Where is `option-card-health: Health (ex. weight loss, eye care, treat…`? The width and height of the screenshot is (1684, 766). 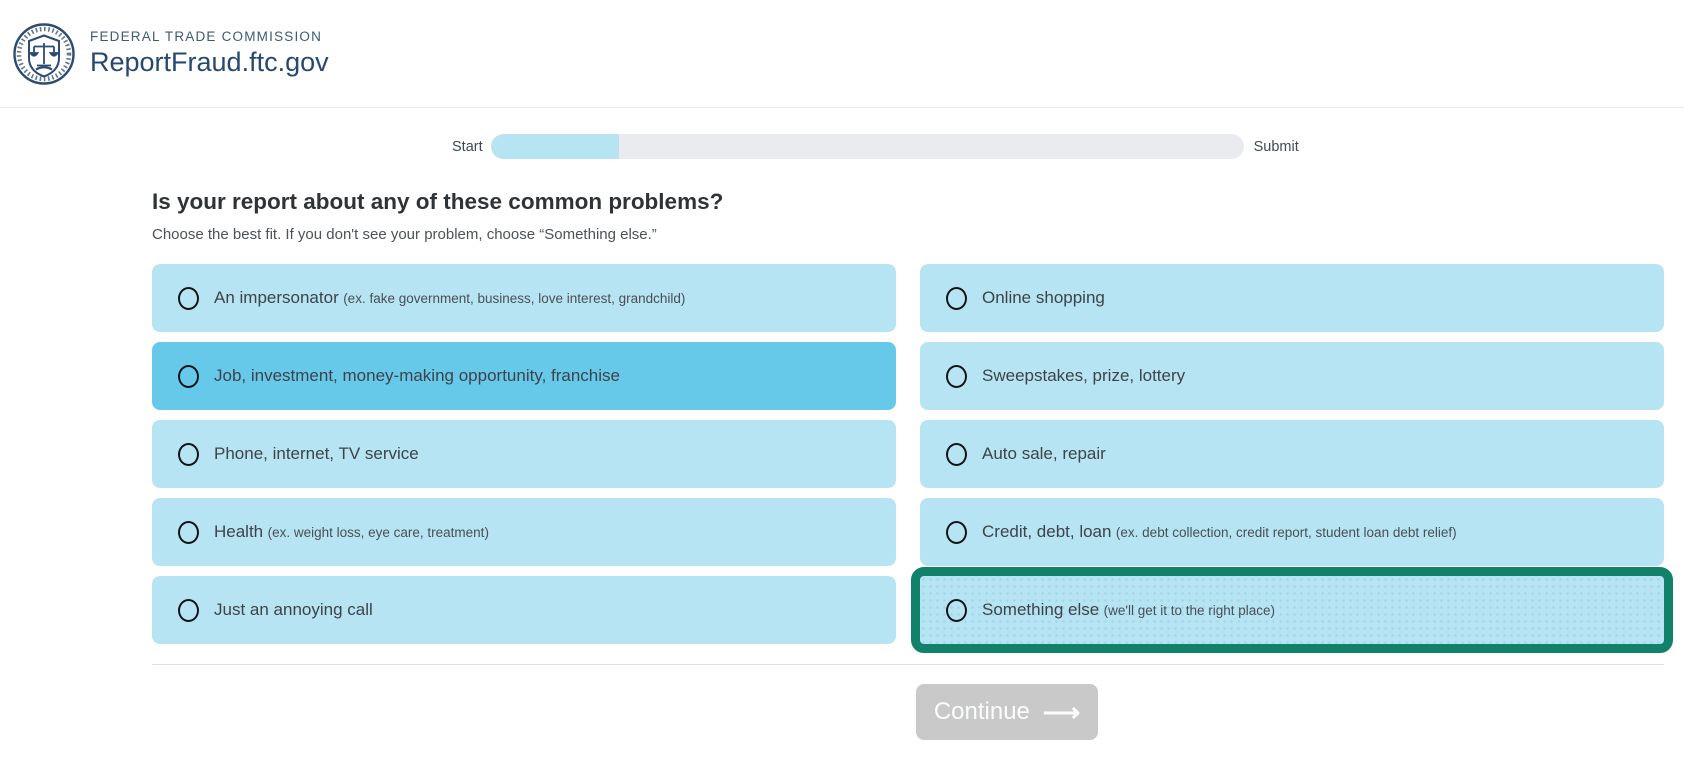
option-card-health: Health (ex. weight loss, eye care, treat… is located at coordinates (524, 532).